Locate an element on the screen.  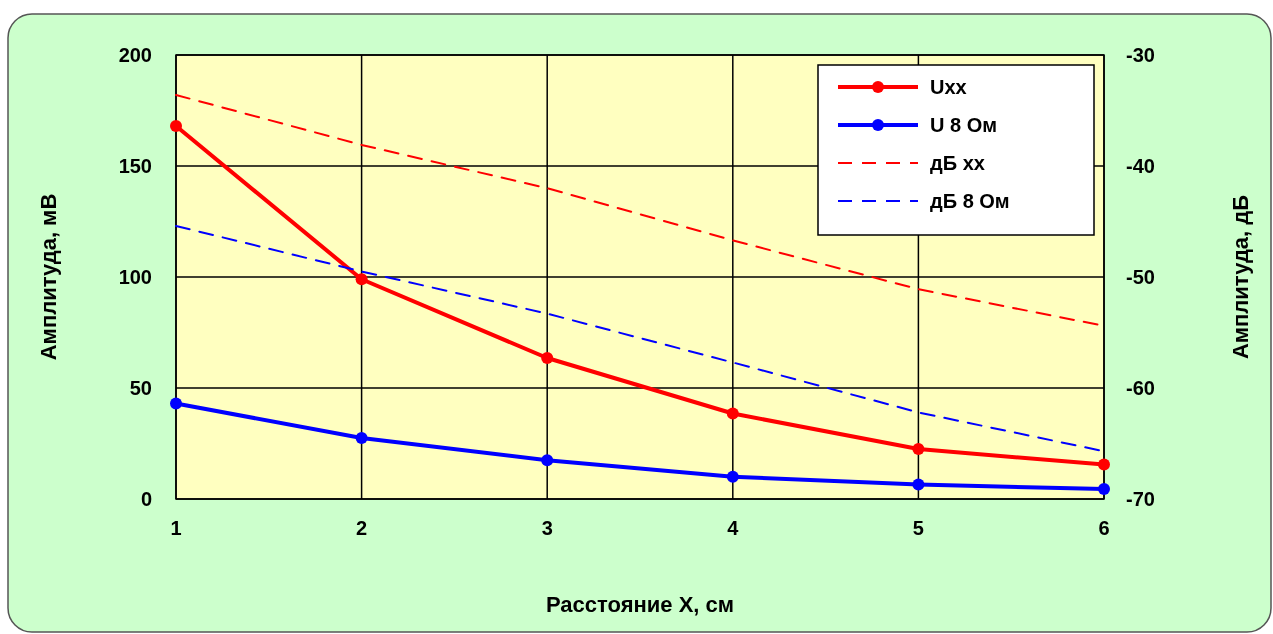
y-tick-label: 150 is located at coordinates (135, 166).